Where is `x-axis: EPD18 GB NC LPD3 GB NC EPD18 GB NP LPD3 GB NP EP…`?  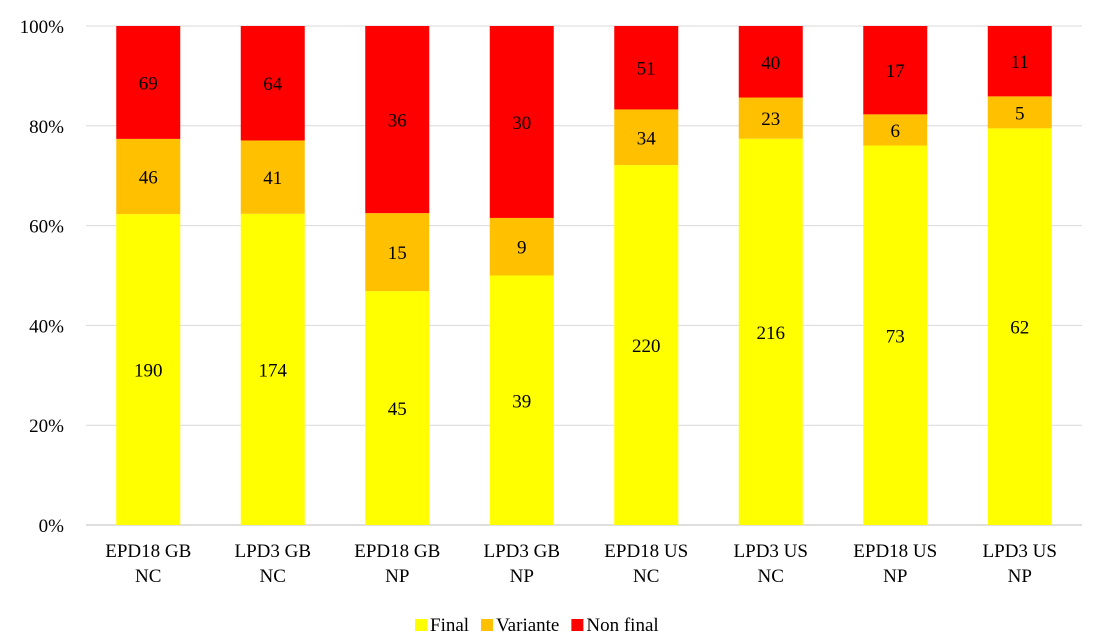 x-axis: EPD18 GB NC LPD3 GB NC EPD18 GB NP LPD3 GB NP EP… is located at coordinates (581, 564).